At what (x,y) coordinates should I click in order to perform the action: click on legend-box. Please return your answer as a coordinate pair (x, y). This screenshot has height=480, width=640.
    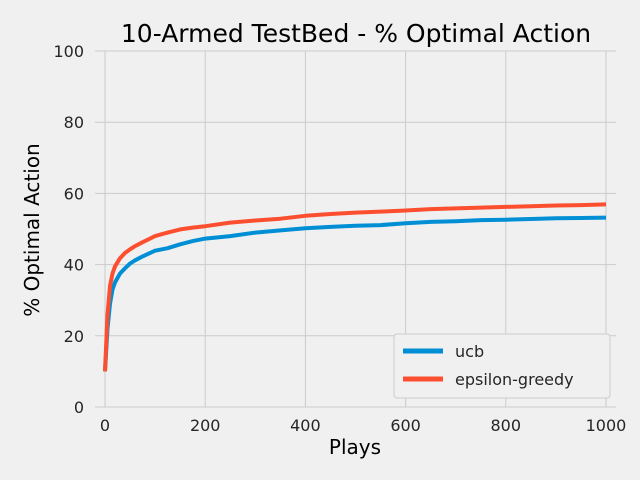
    Looking at the image, I should click on (502, 366).